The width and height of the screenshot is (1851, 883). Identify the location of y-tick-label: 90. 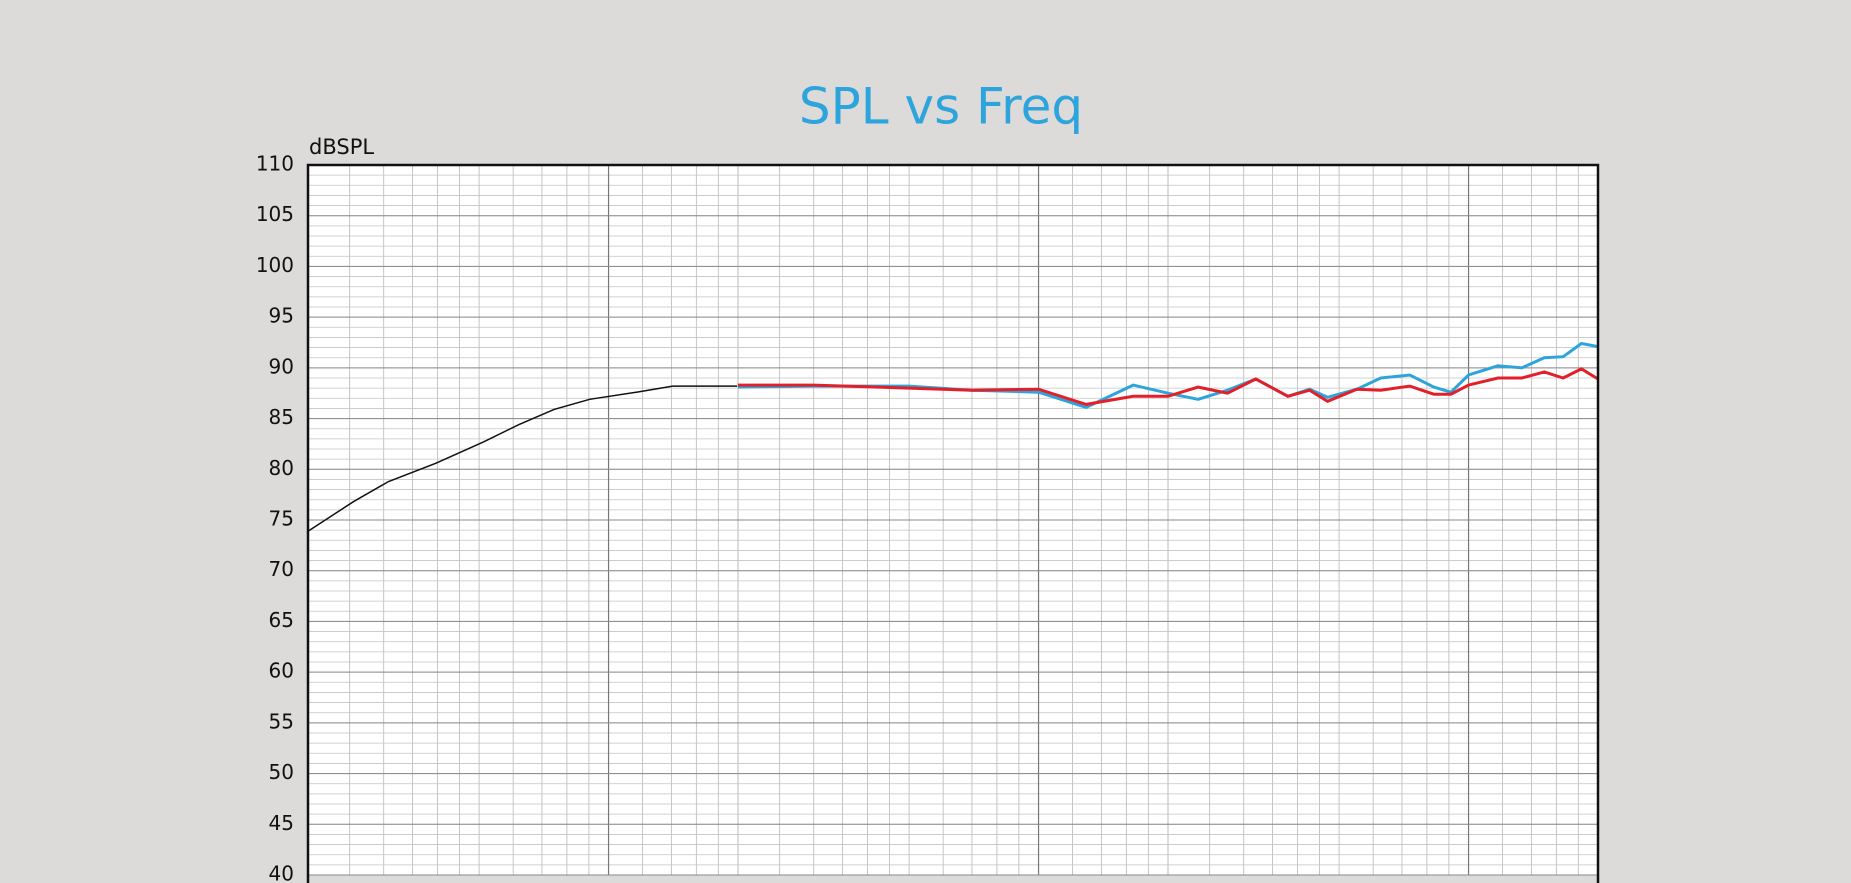
(281, 366).